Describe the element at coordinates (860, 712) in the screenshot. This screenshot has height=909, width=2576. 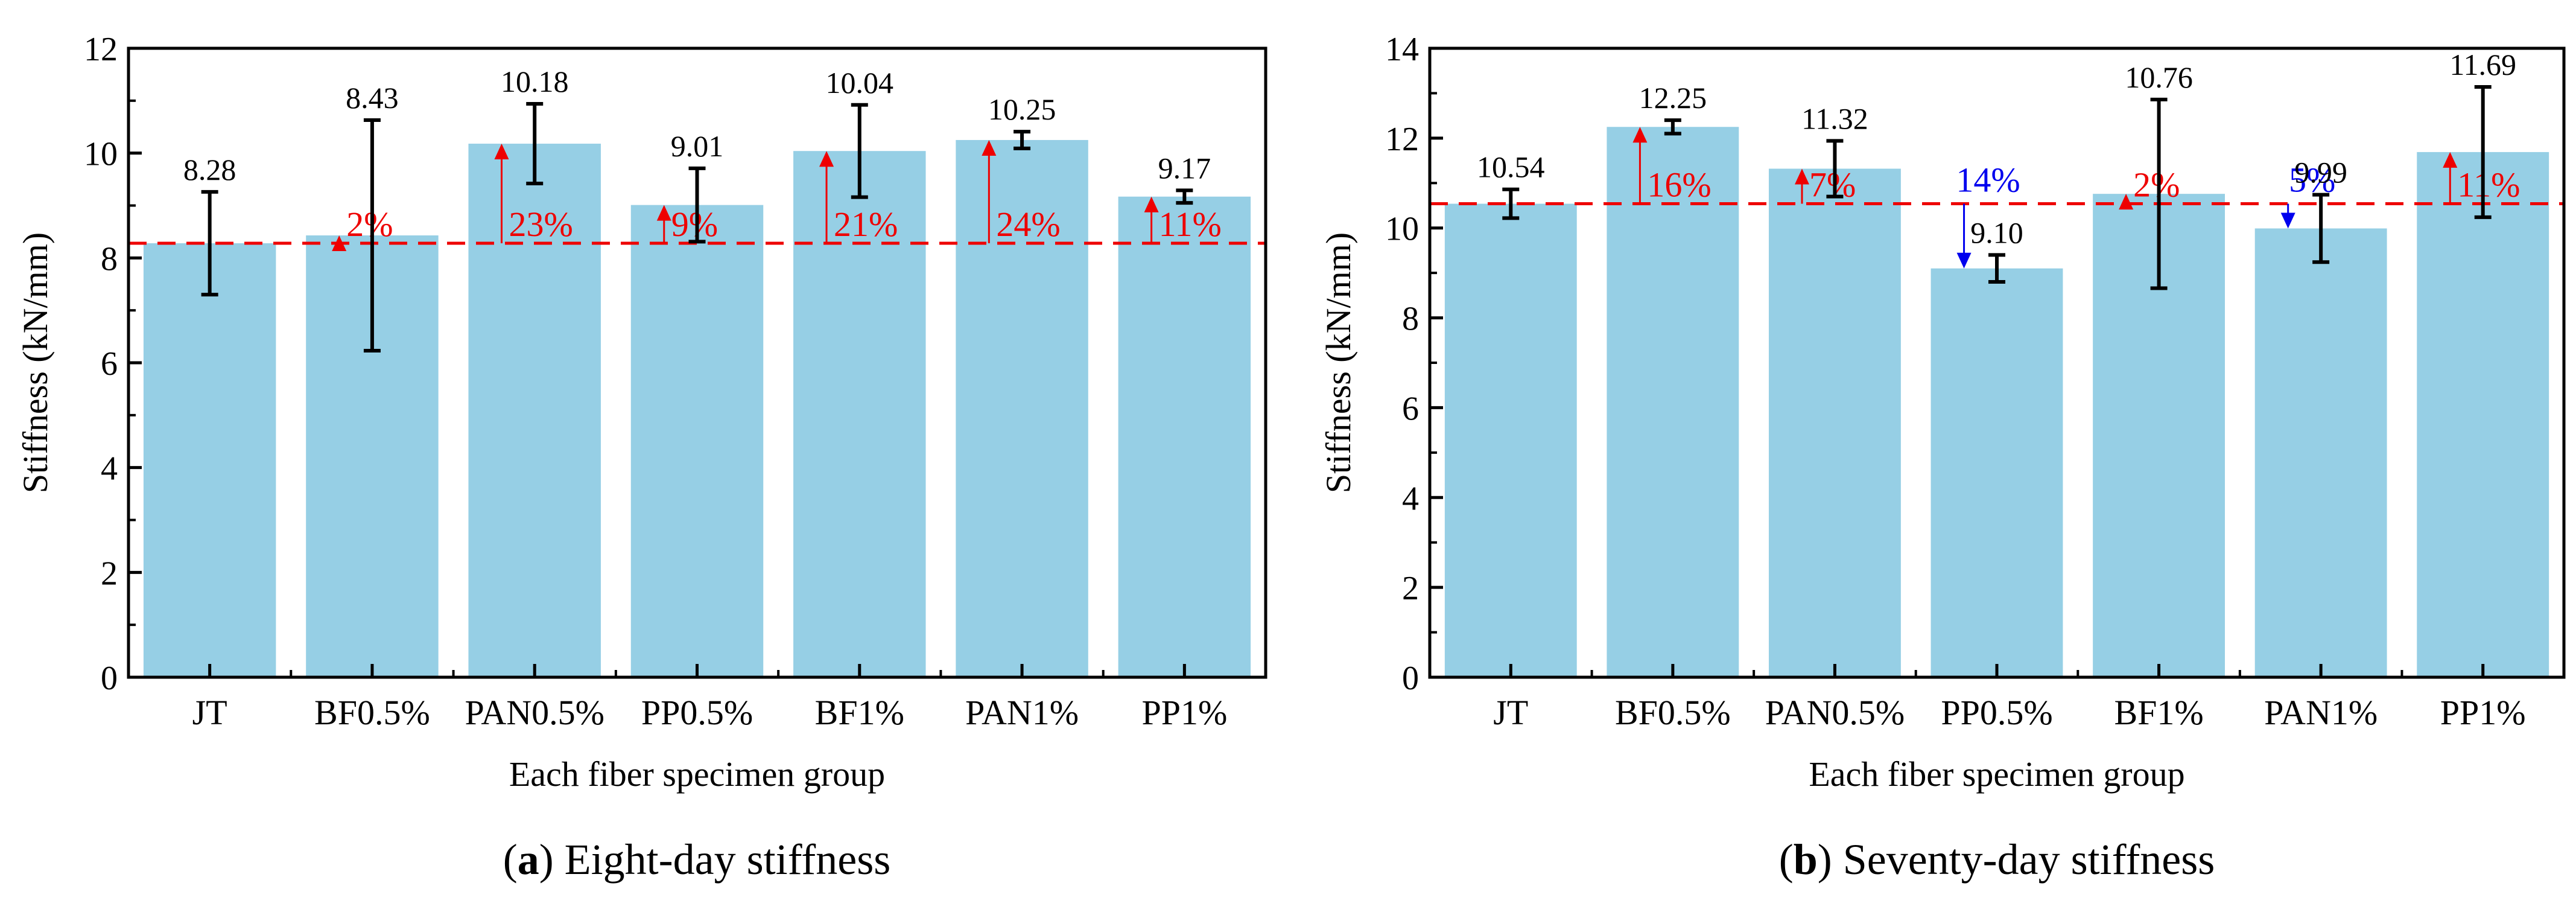
I see `category-label-a-4: BF1%` at that location.